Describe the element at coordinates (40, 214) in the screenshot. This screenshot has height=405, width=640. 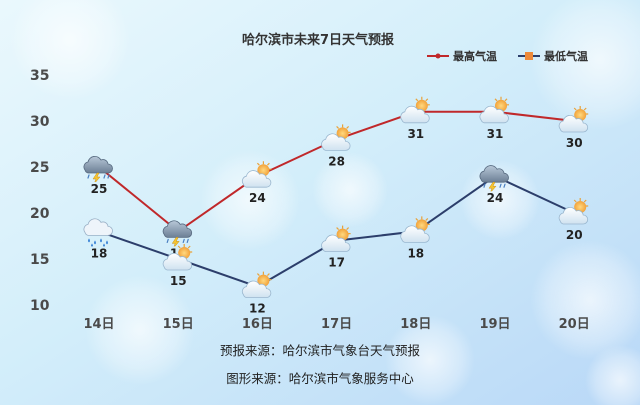
I see `y-tick-label: 20` at that location.